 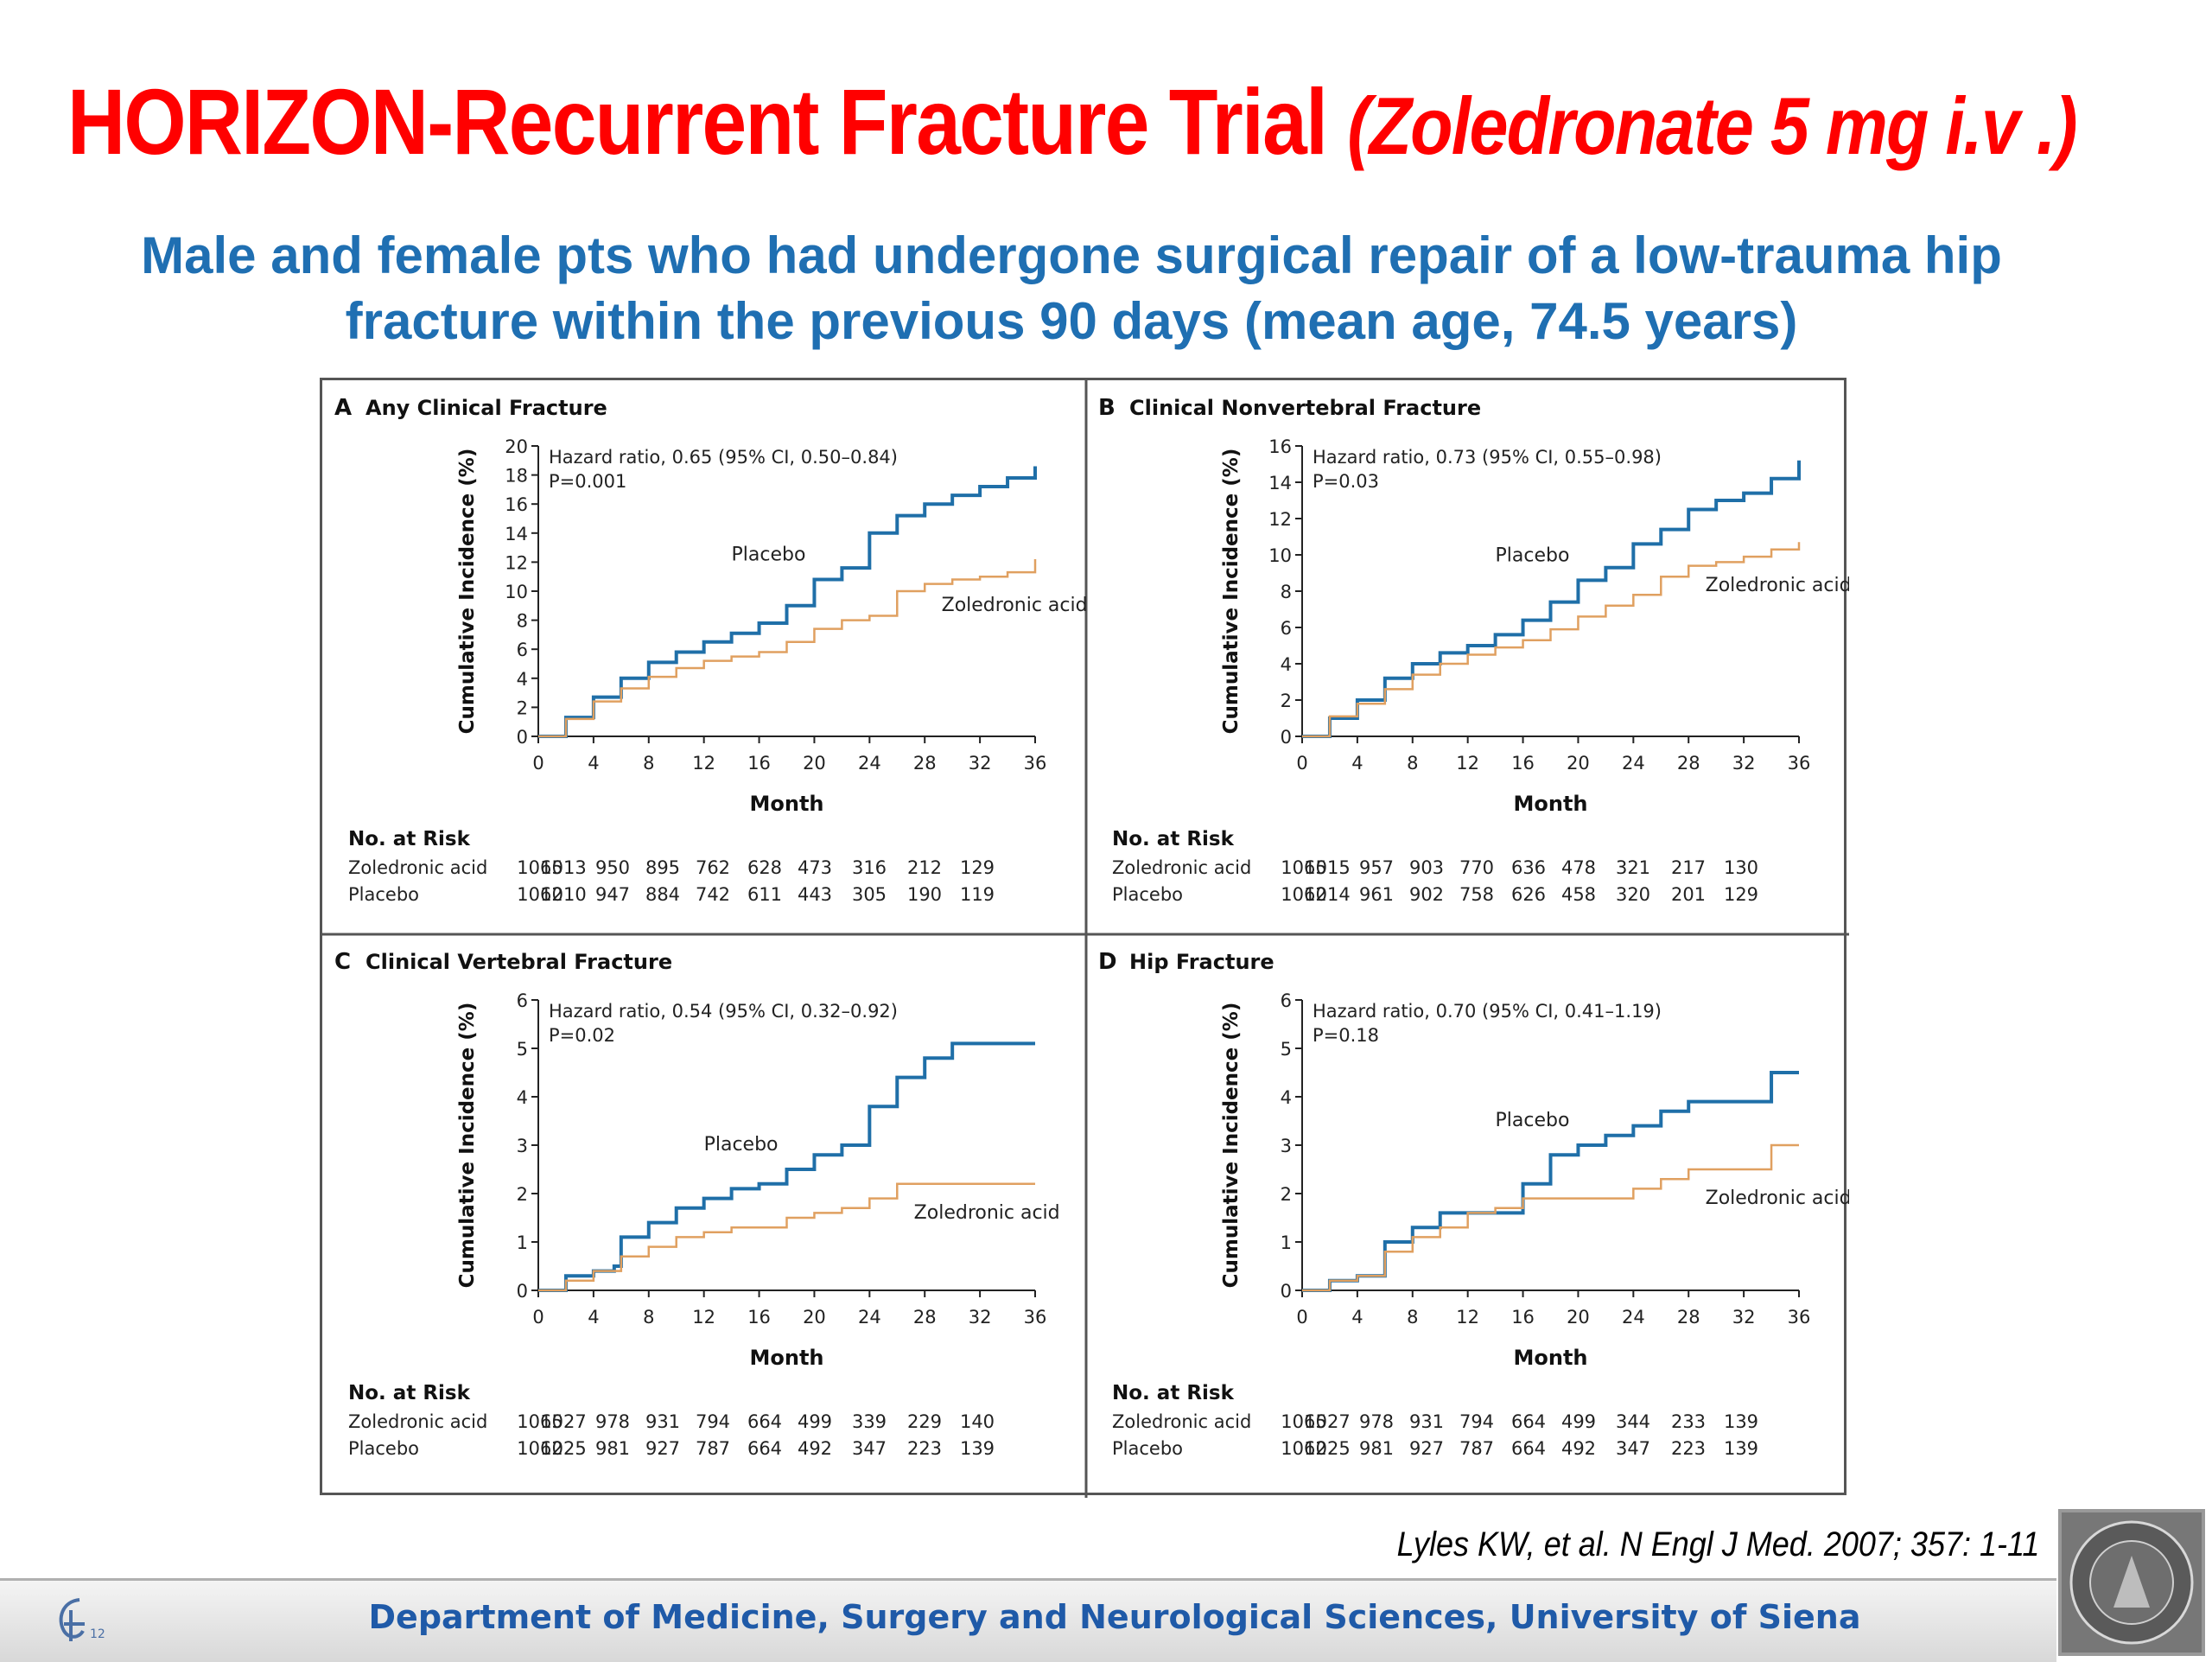 What do you see at coordinates (383, 1449) in the screenshot?
I see `panel-c-risk-row-label: Placebo` at bounding box center [383, 1449].